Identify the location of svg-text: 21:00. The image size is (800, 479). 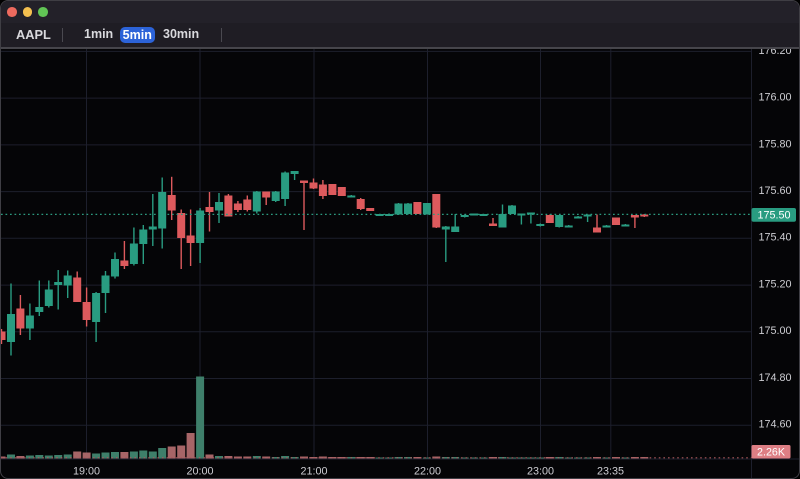
(313, 471).